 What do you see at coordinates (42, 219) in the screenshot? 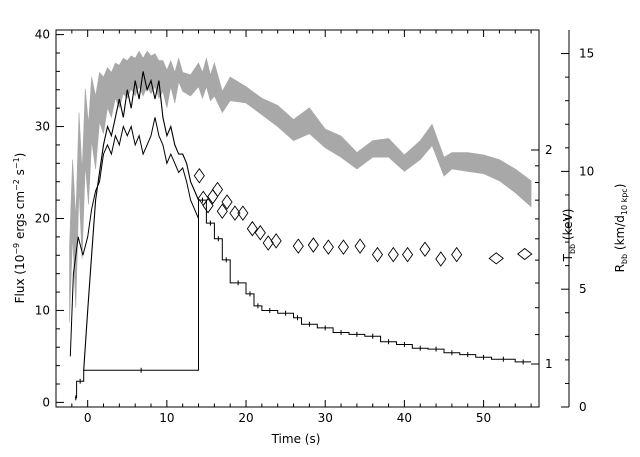
I see `y-tick-label-flux: 20` at bounding box center [42, 219].